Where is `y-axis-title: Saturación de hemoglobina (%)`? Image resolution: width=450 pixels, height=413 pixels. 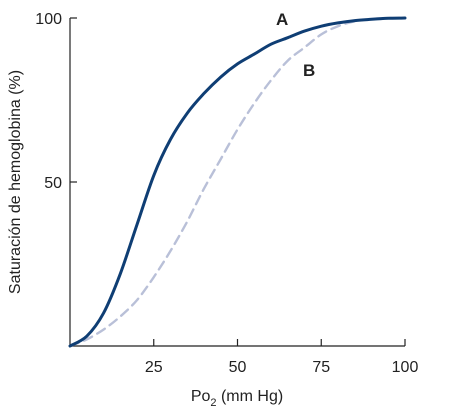 y-axis-title: Saturación de hemoglobina (%) is located at coordinates (15, 182).